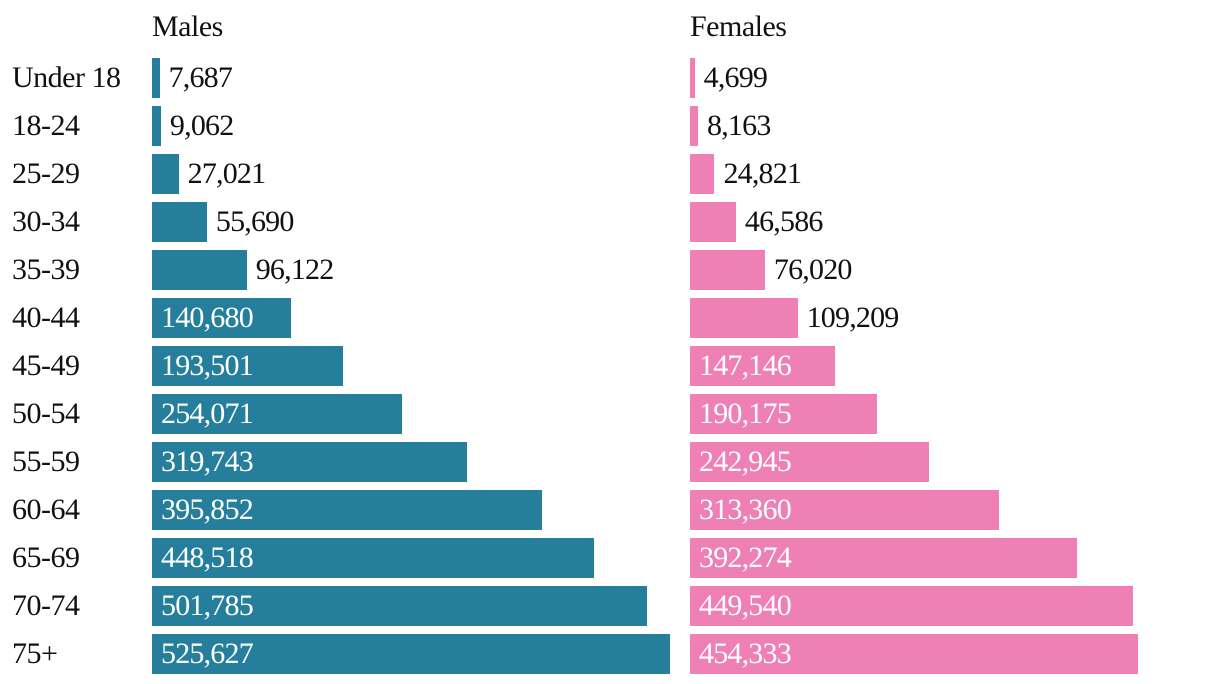 Image resolution: width=1220 pixels, height=684 pixels. I want to click on males-value-50-54: 254,071, so click(207, 413).